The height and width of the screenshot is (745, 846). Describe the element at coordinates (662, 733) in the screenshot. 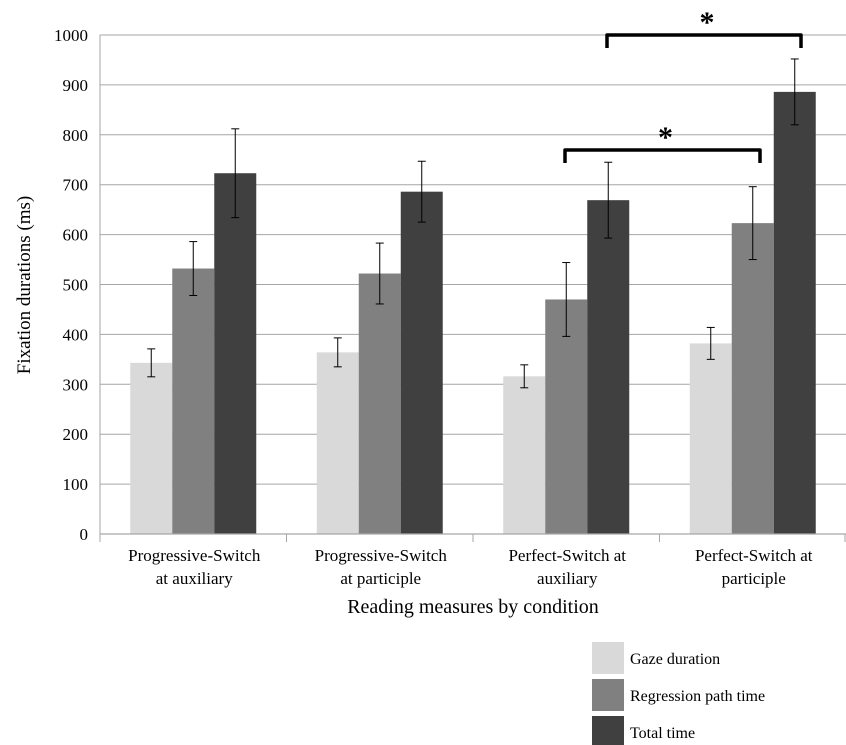

I see `legend-label: Total time` at that location.